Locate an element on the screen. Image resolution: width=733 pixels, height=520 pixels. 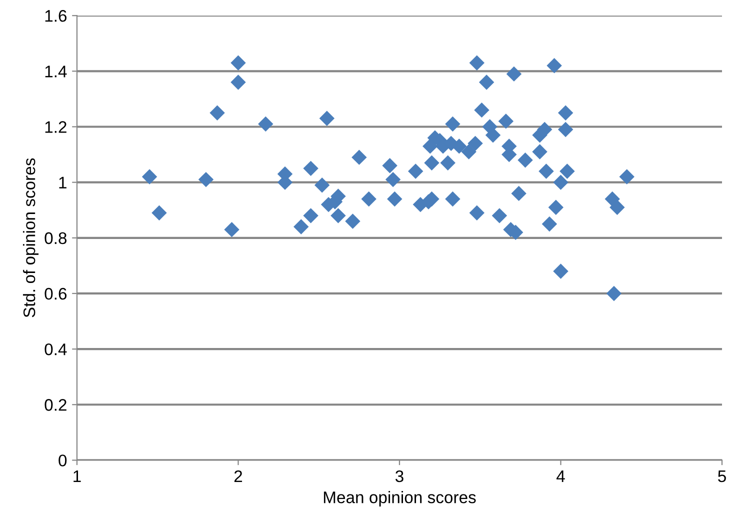
y-axis-title: Std. of opinion scores is located at coordinates (30, 238).